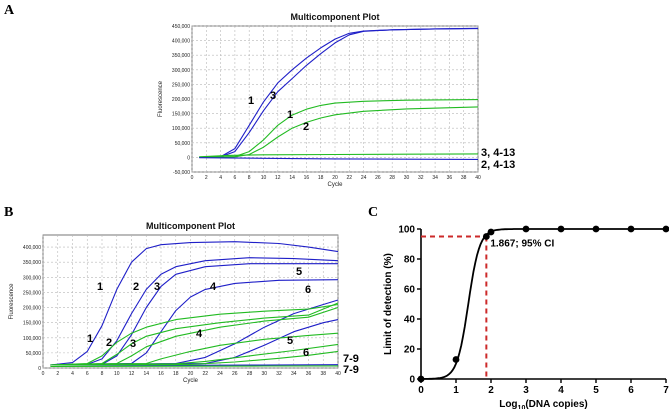 The width and height of the screenshot is (669, 409). Describe the element at coordinates (161, 374) in the screenshot. I see `panel-b-x-tick-label: 16` at that location.